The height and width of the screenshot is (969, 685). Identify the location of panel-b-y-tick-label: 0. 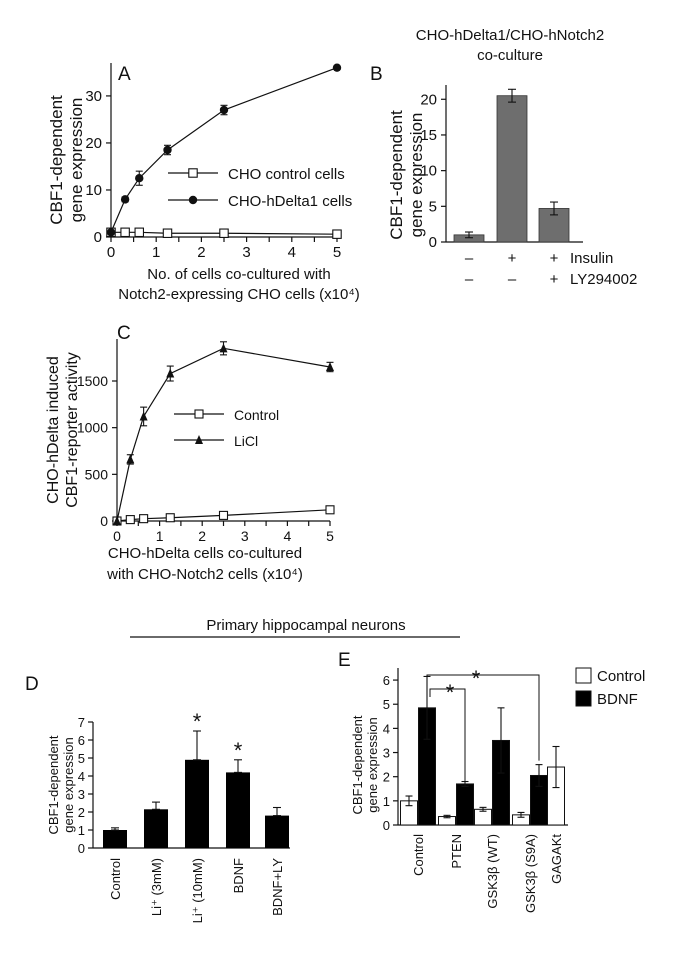
(433, 242).